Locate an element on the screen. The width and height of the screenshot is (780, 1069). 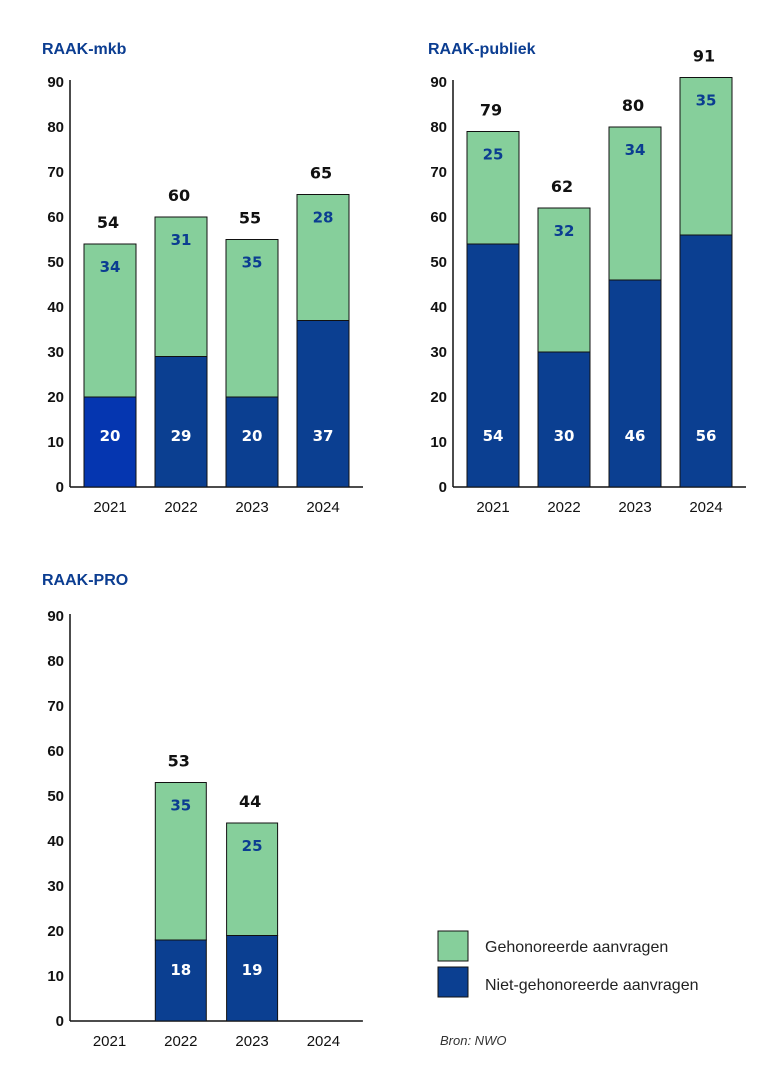
label-total-2024: 65 is located at coordinates (321, 173).